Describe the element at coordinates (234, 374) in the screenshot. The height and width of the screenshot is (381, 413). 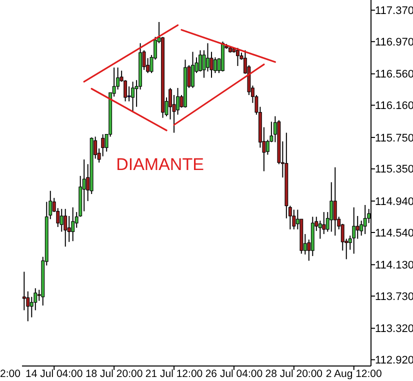
I see `x-tick-label: 26 Jul 04:00` at that location.